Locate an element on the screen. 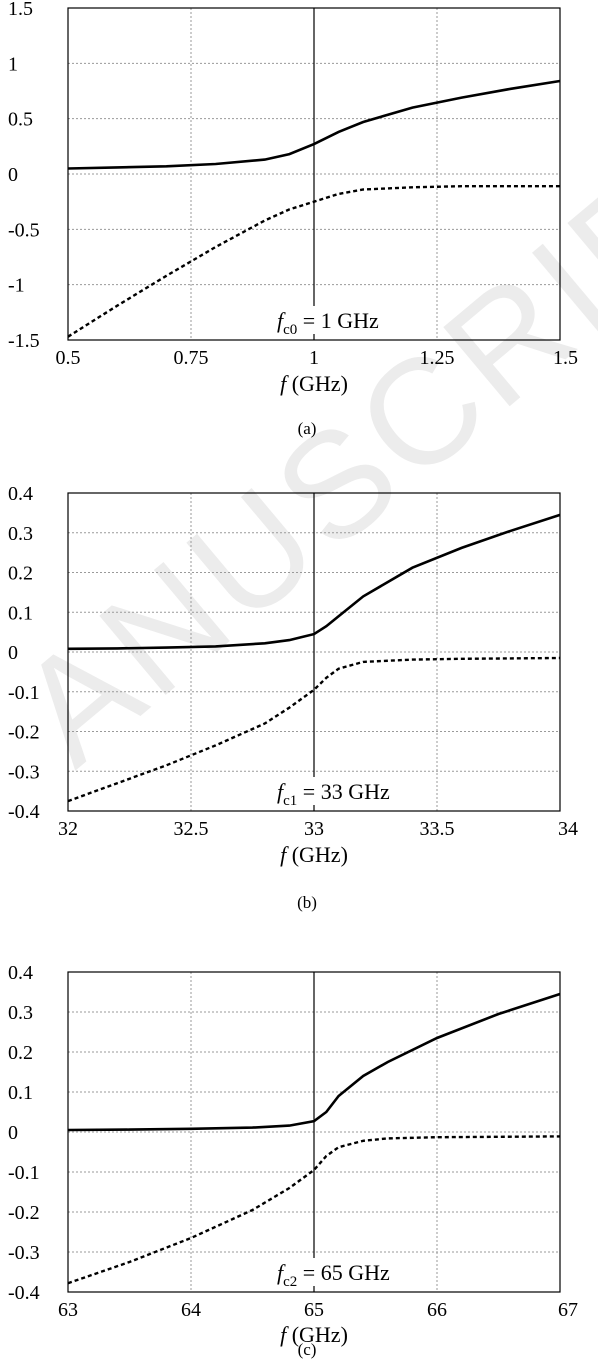 The height and width of the screenshot is (1360, 598). x-tick-label: 64 is located at coordinates (191, 1310).